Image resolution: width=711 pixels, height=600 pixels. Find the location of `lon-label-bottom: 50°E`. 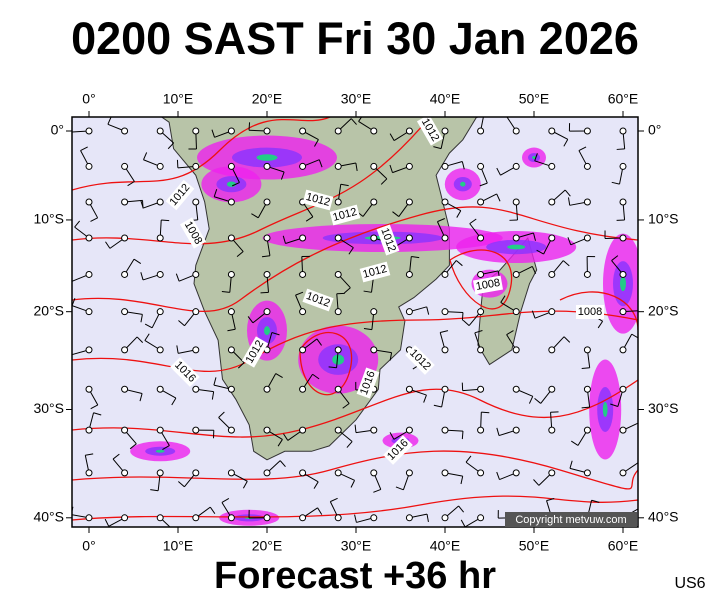

lon-label-bottom: 50°E is located at coordinates (534, 546).